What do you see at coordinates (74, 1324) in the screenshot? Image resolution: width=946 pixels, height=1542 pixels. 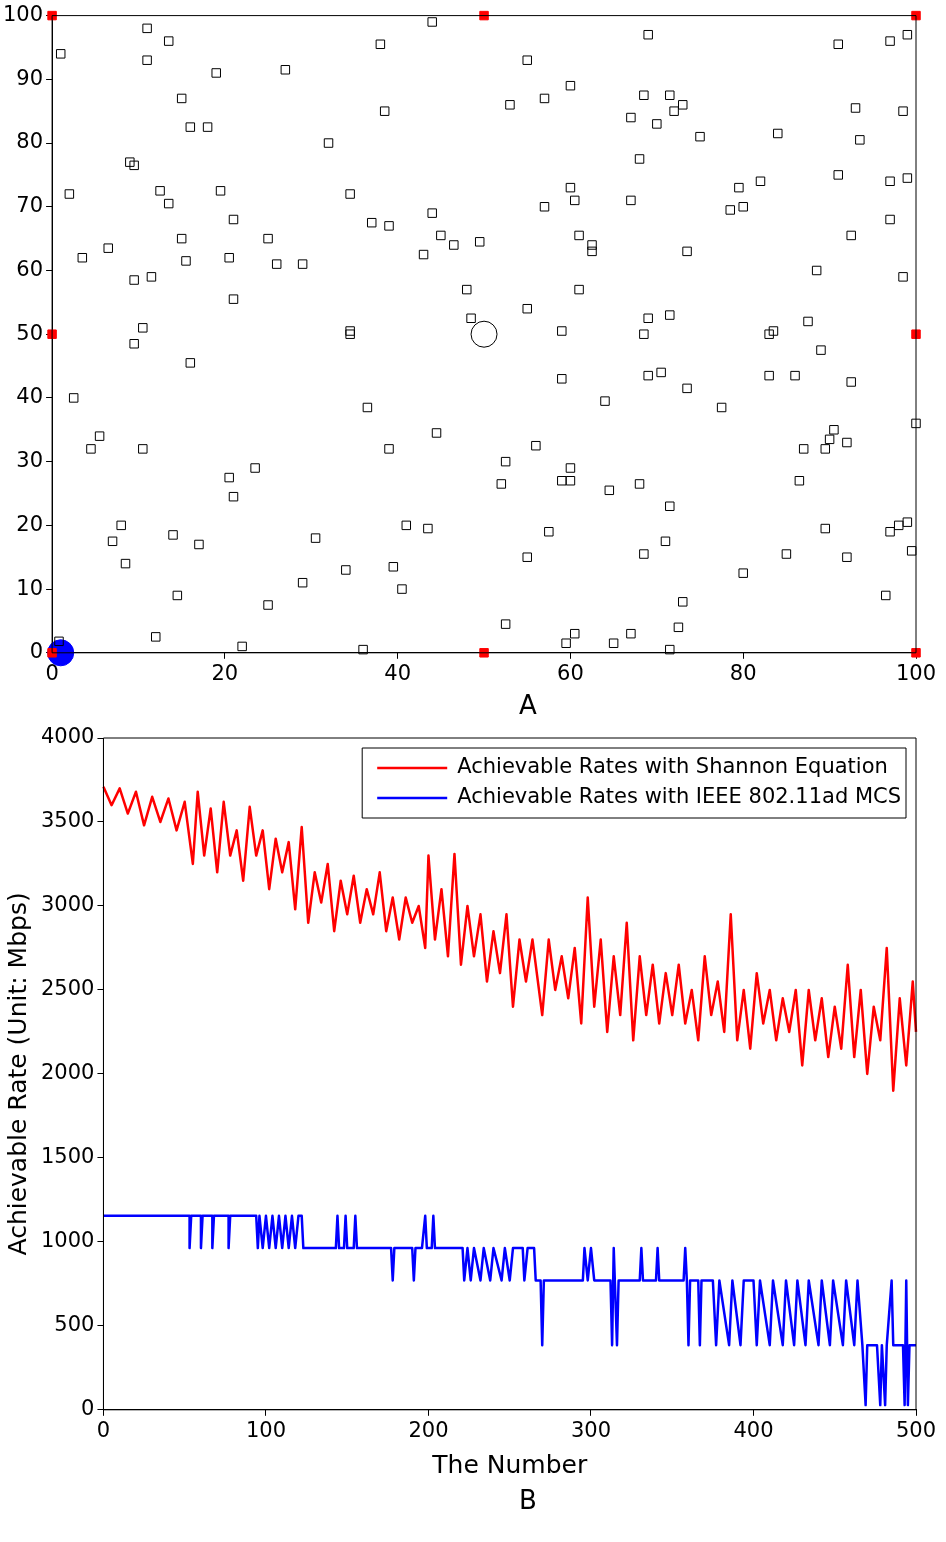 I see `y-tick-label: 500` at bounding box center [74, 1324].